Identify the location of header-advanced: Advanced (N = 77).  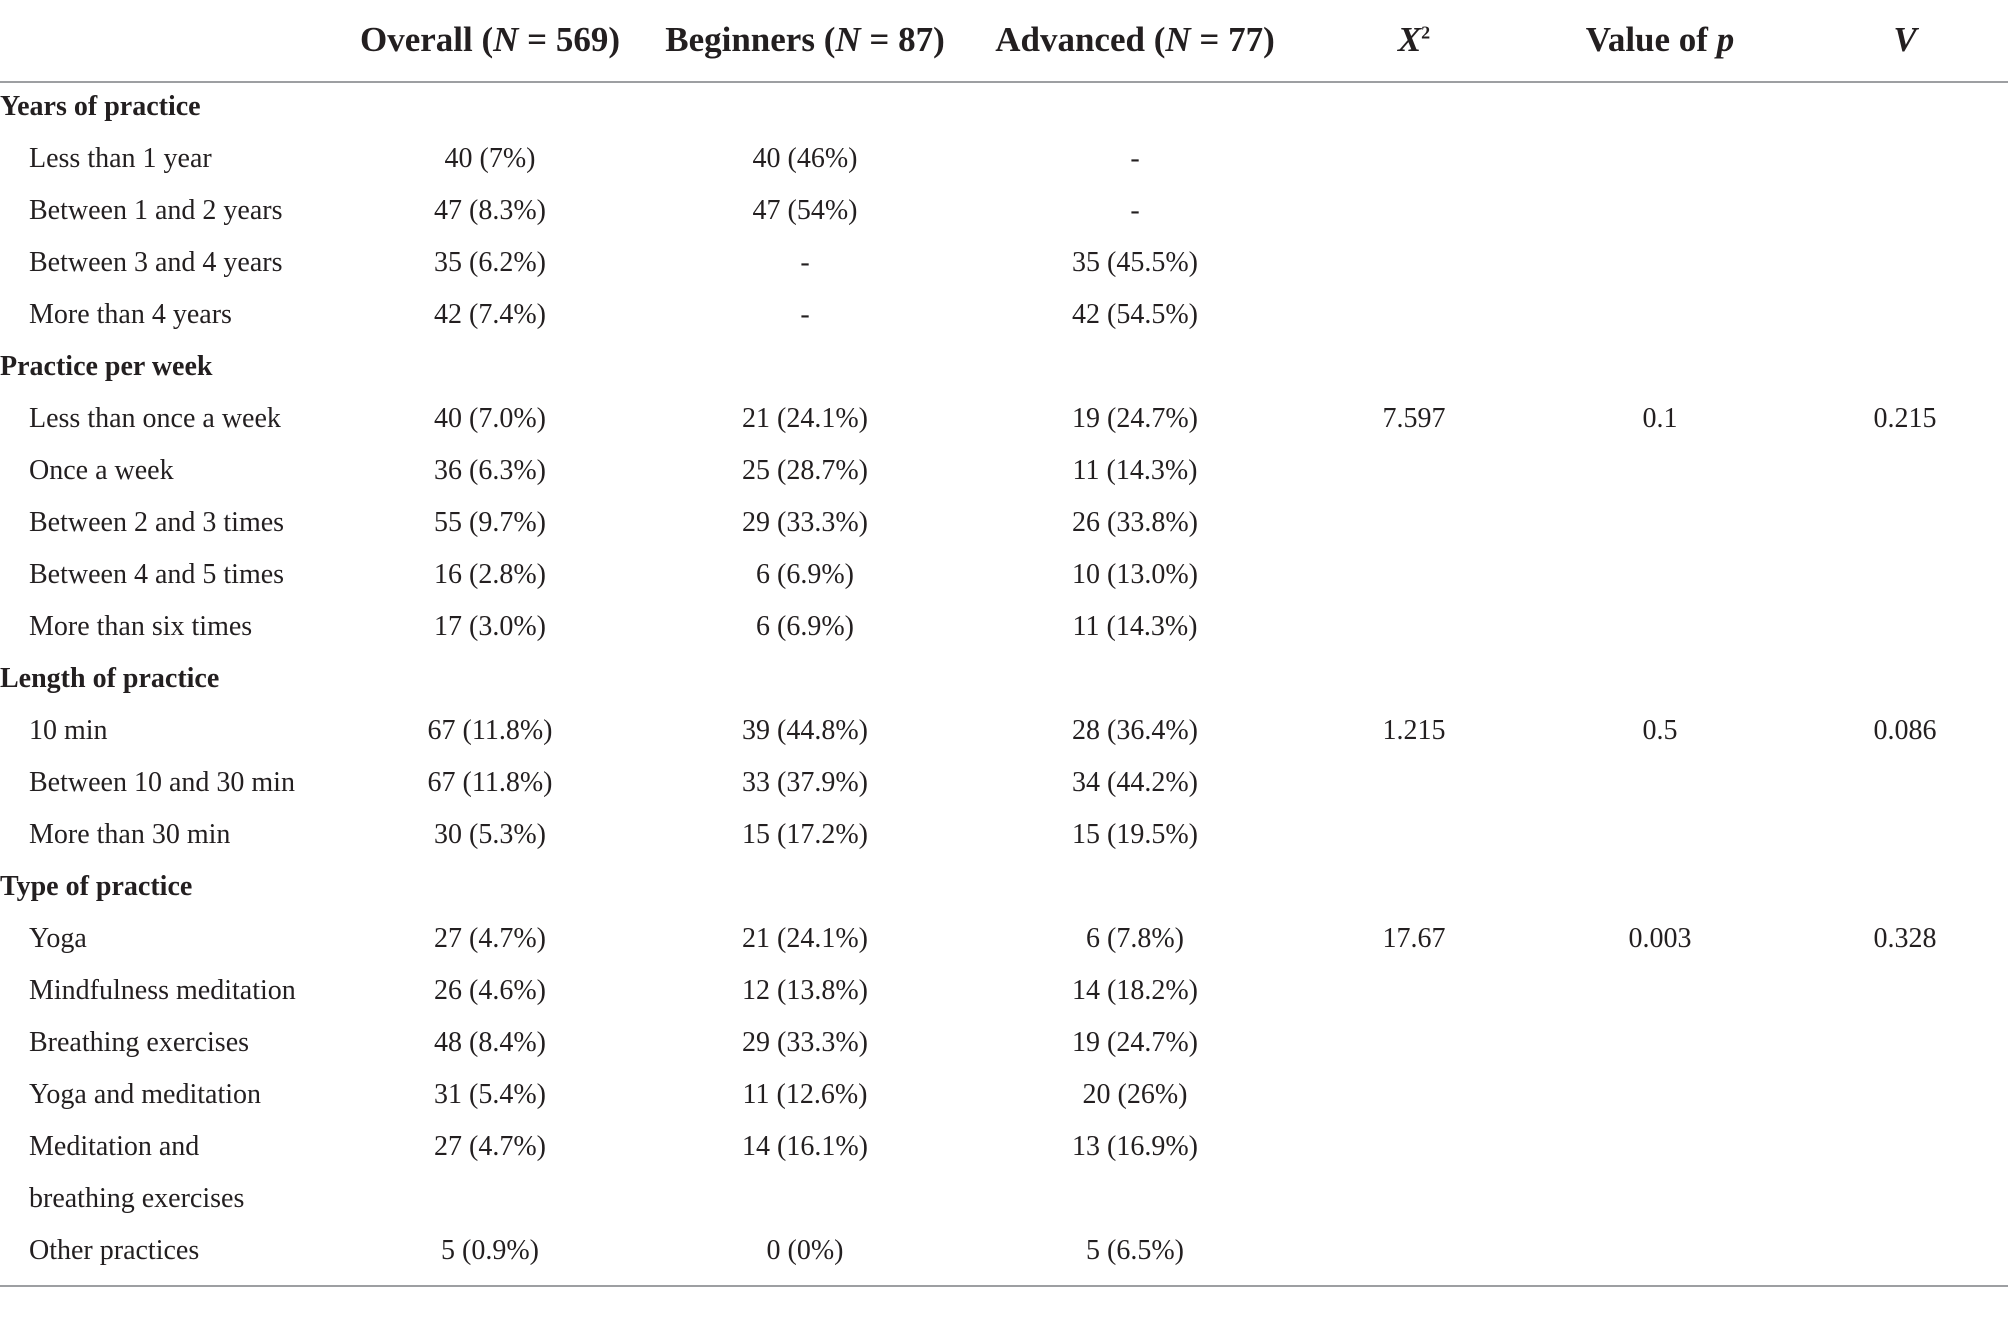
(1135, 39).